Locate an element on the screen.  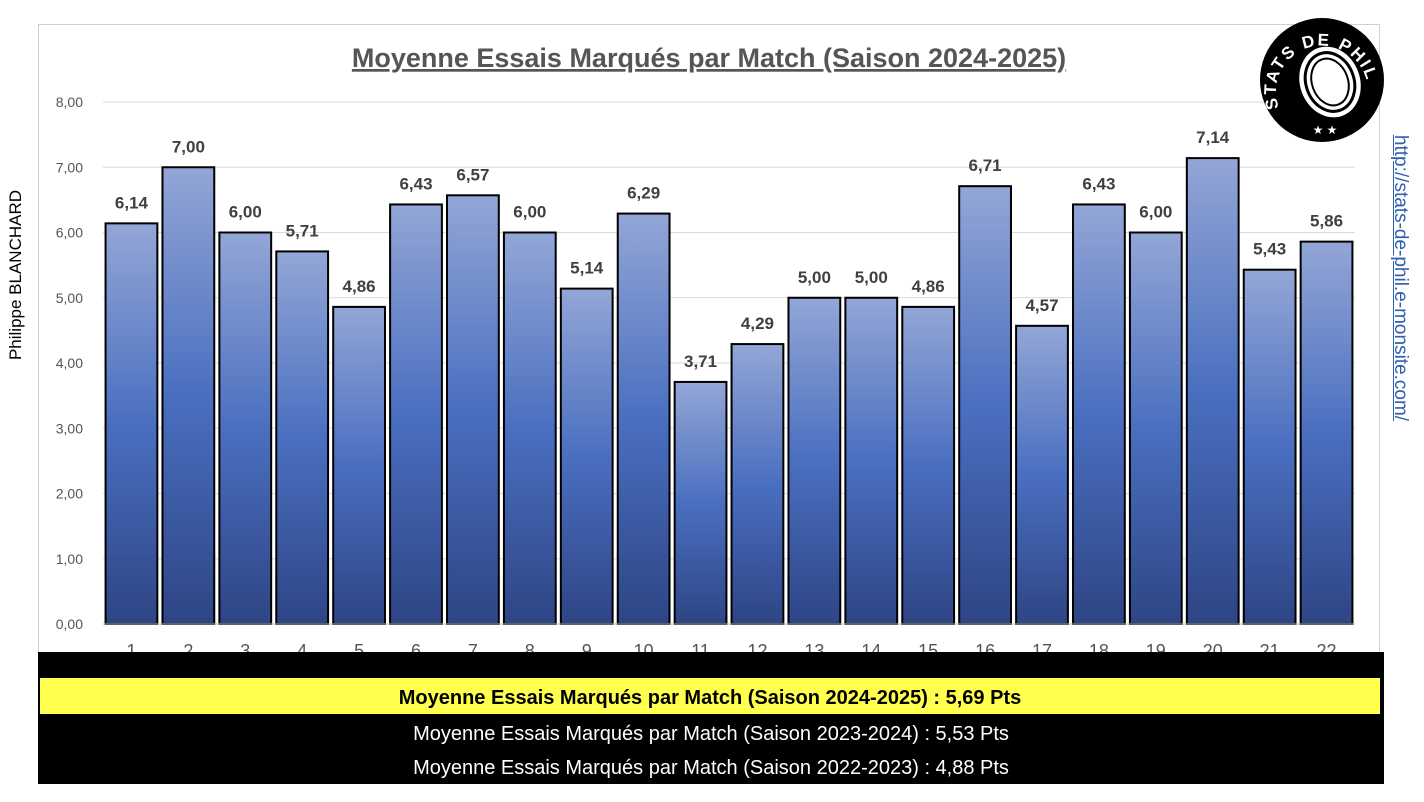
data-label: 6,71 is located at coordinates (985, 165).